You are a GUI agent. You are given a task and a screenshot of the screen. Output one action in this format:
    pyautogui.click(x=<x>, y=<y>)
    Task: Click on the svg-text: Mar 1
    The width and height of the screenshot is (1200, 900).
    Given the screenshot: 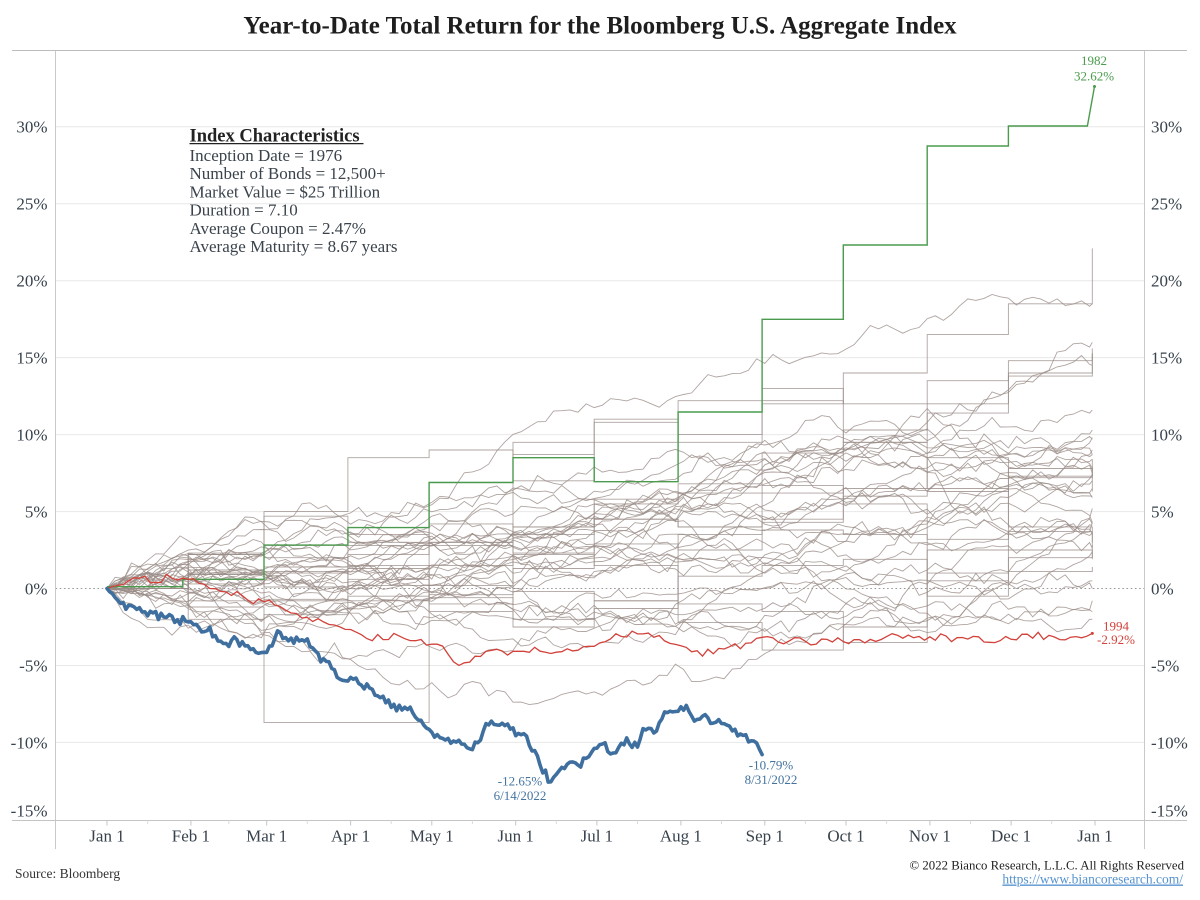 What is the action you would take?
    pyautogui.click(x=266, y=836)
    